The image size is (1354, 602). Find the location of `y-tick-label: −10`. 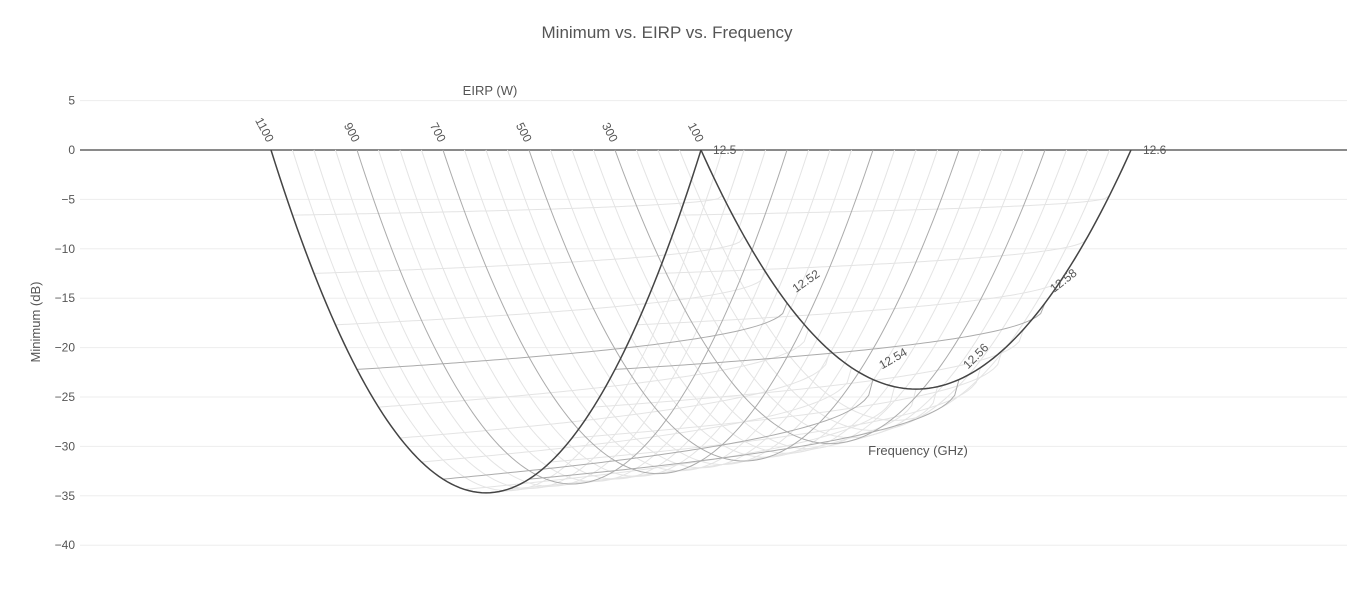

y-tick-label: −10 is located at coordinates (65, 249).